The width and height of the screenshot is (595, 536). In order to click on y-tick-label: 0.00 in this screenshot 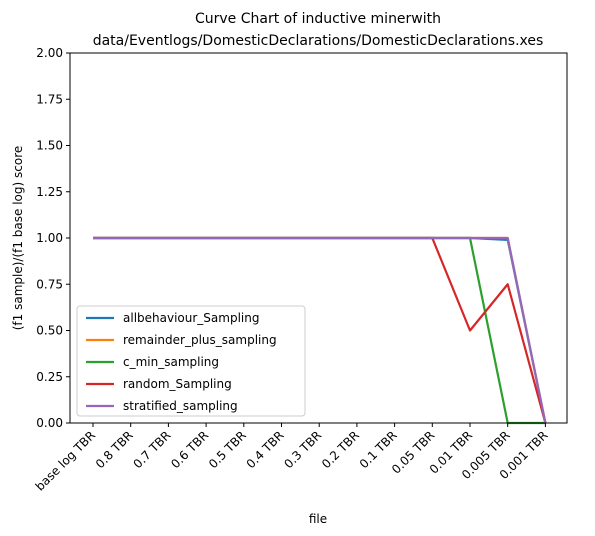, I will do `click(49, 423)`.